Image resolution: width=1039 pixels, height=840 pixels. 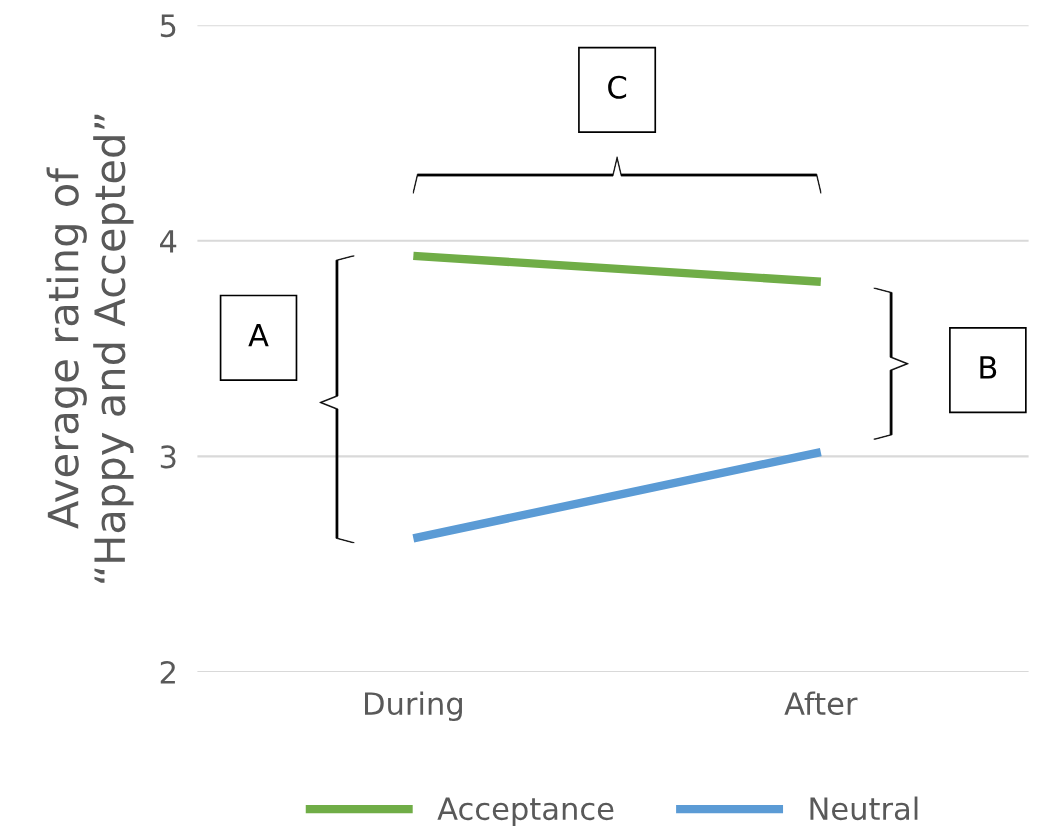 What do you see at coordinates (525, 812) in the screenshot?
I see `legend-label: Acceptance` at bounding box center [525, 812].